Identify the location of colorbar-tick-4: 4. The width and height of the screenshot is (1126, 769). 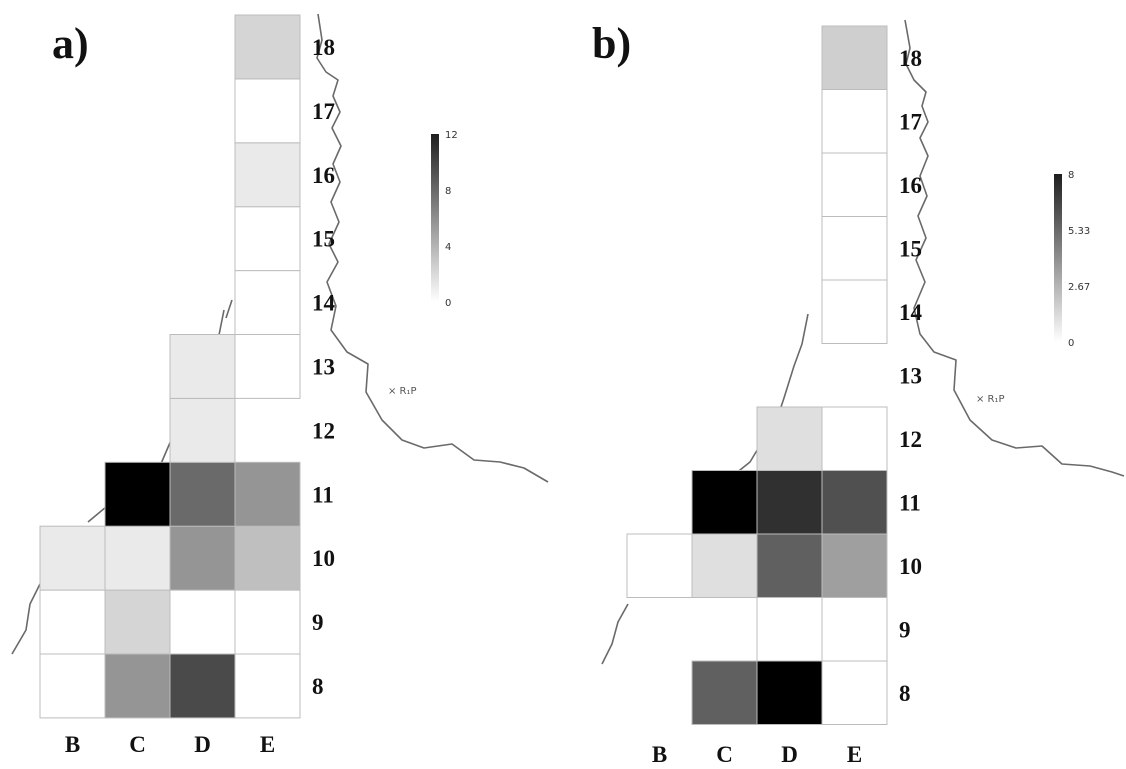
(448, 247).